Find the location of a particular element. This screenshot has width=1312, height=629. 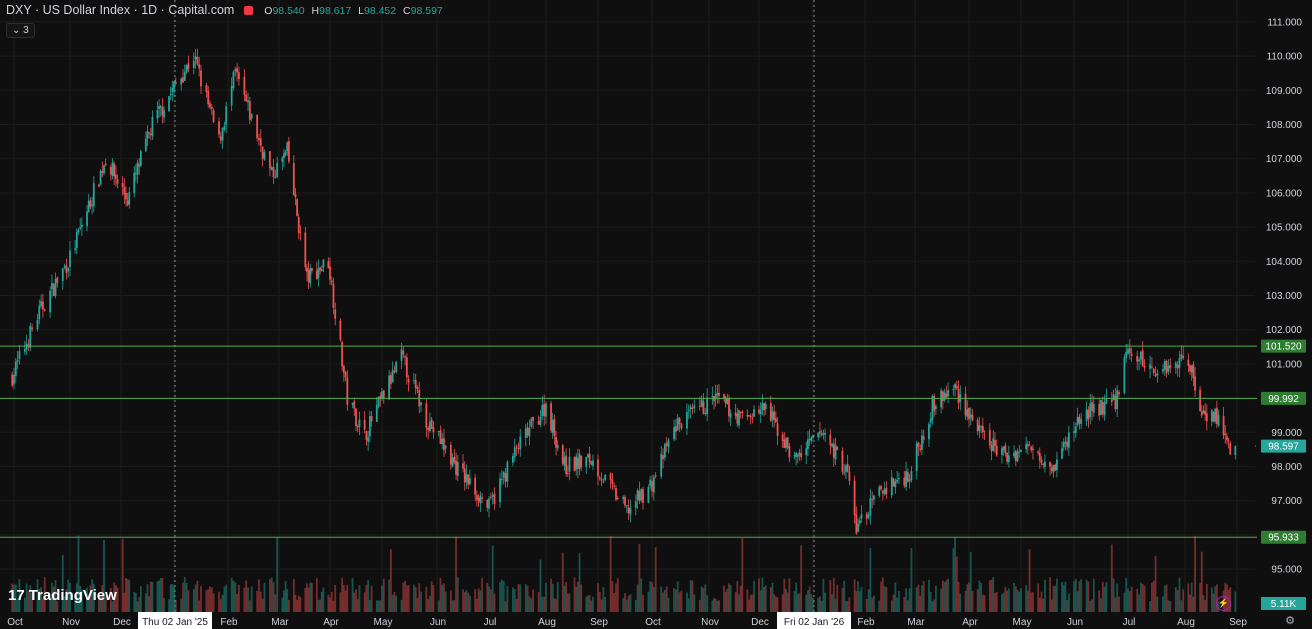

high-key: H is located at coordinates (315, 11).